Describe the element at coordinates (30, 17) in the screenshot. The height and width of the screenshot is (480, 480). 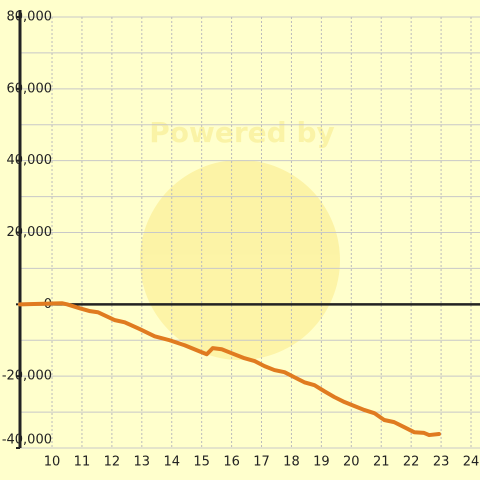
I see `y-tick-label: 80,000` at that location.